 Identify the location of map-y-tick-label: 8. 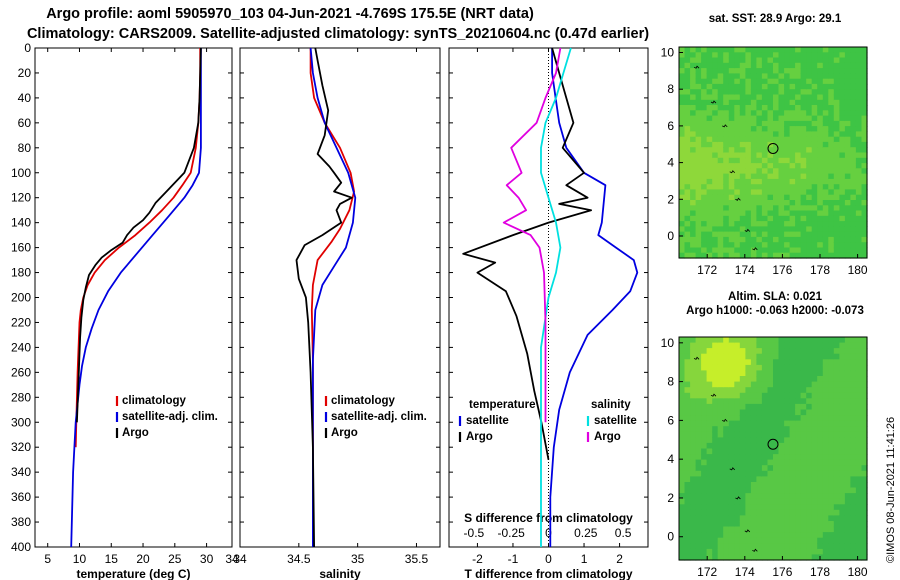
(670, 382).